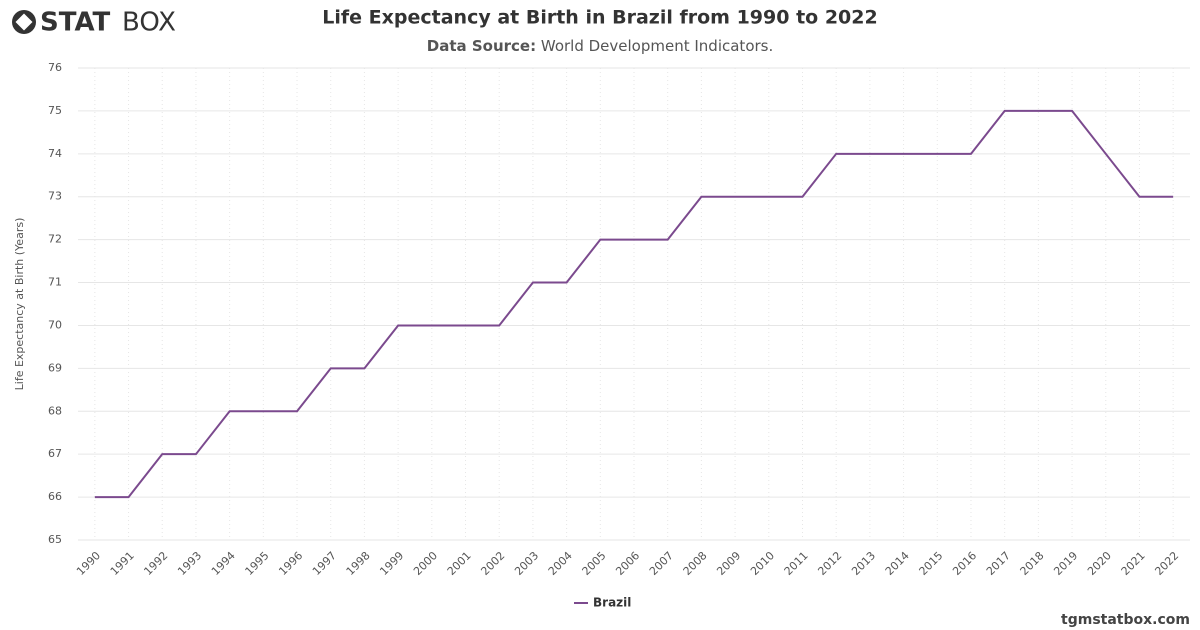 This screenshot has width=1200, height=630. What do you see at coordinates (459, 563) in the screenshot?
I see `x-tick-label: 2001` at bounding box center [459, 563].